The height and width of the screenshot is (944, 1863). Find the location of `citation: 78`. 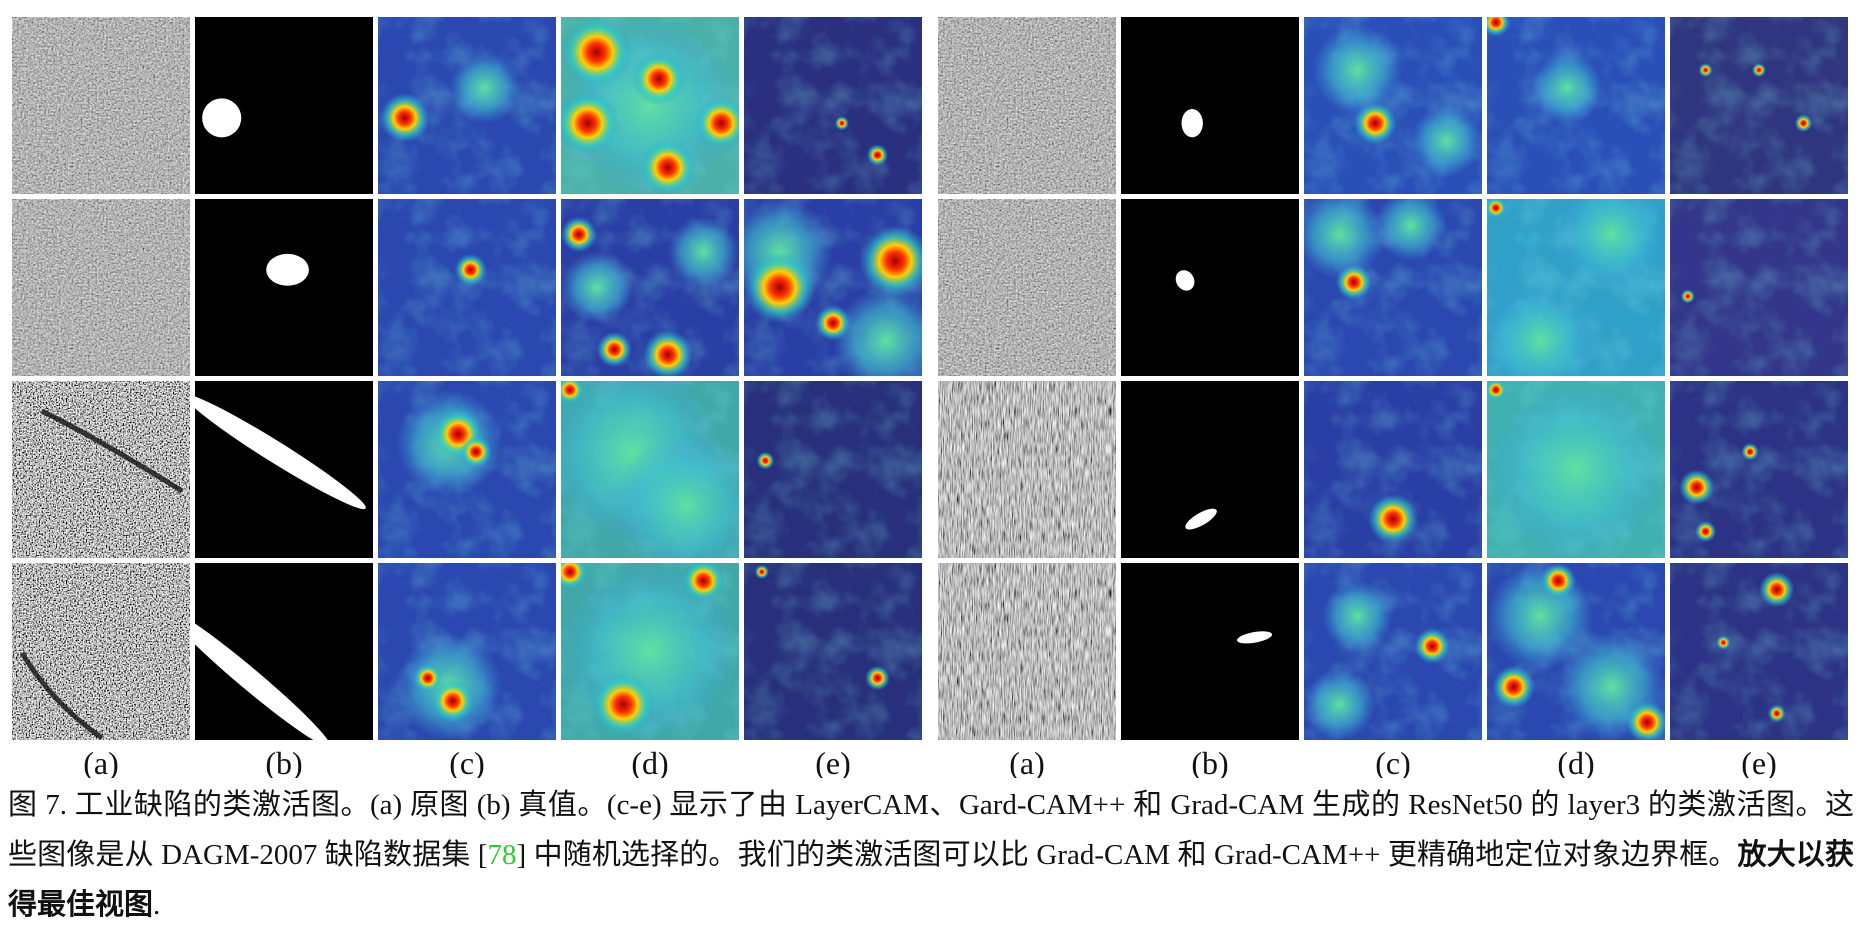

citation: 78 is located at coordinates (502, 855).